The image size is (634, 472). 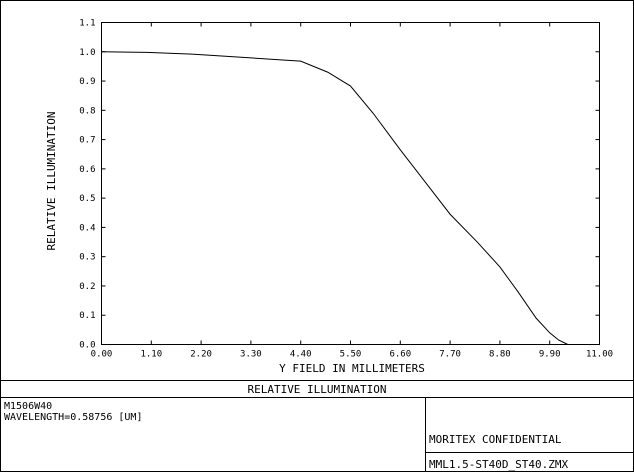 What do you see at coordinates (251, 355) in the screenshot?
I see `x-tick-label: 3.30` at bounding box center [251, 355].